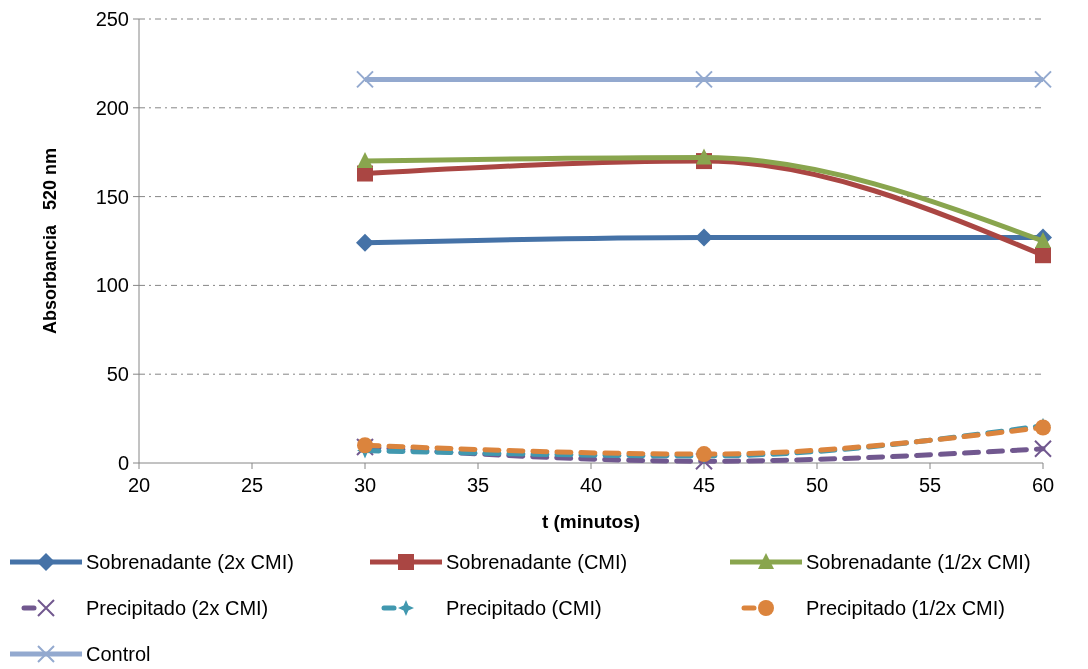 Image resolution: width=1088 pixels, height=669 pixels. Describe the element at coordinates (177, 608) in the screenshot. I see `legend-label: Precipitado (2x CMI)` at that location.